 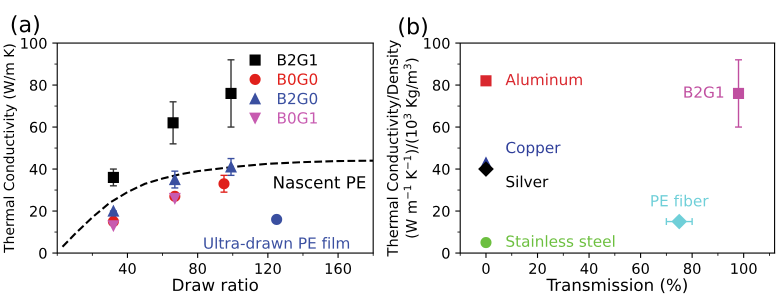 What do you see at coordinates (320, 182) in the screenshot?
I see `annotation: Nascent PE` at bounding box center [320, 182].